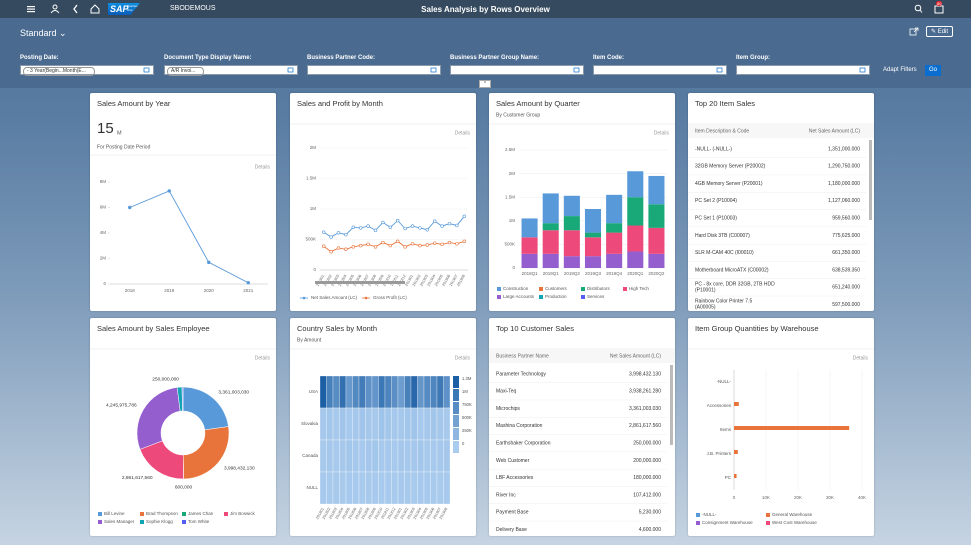 The image size is (971, 545). I want to click on card-subtitle: By Customer Group, so click(518, 115).